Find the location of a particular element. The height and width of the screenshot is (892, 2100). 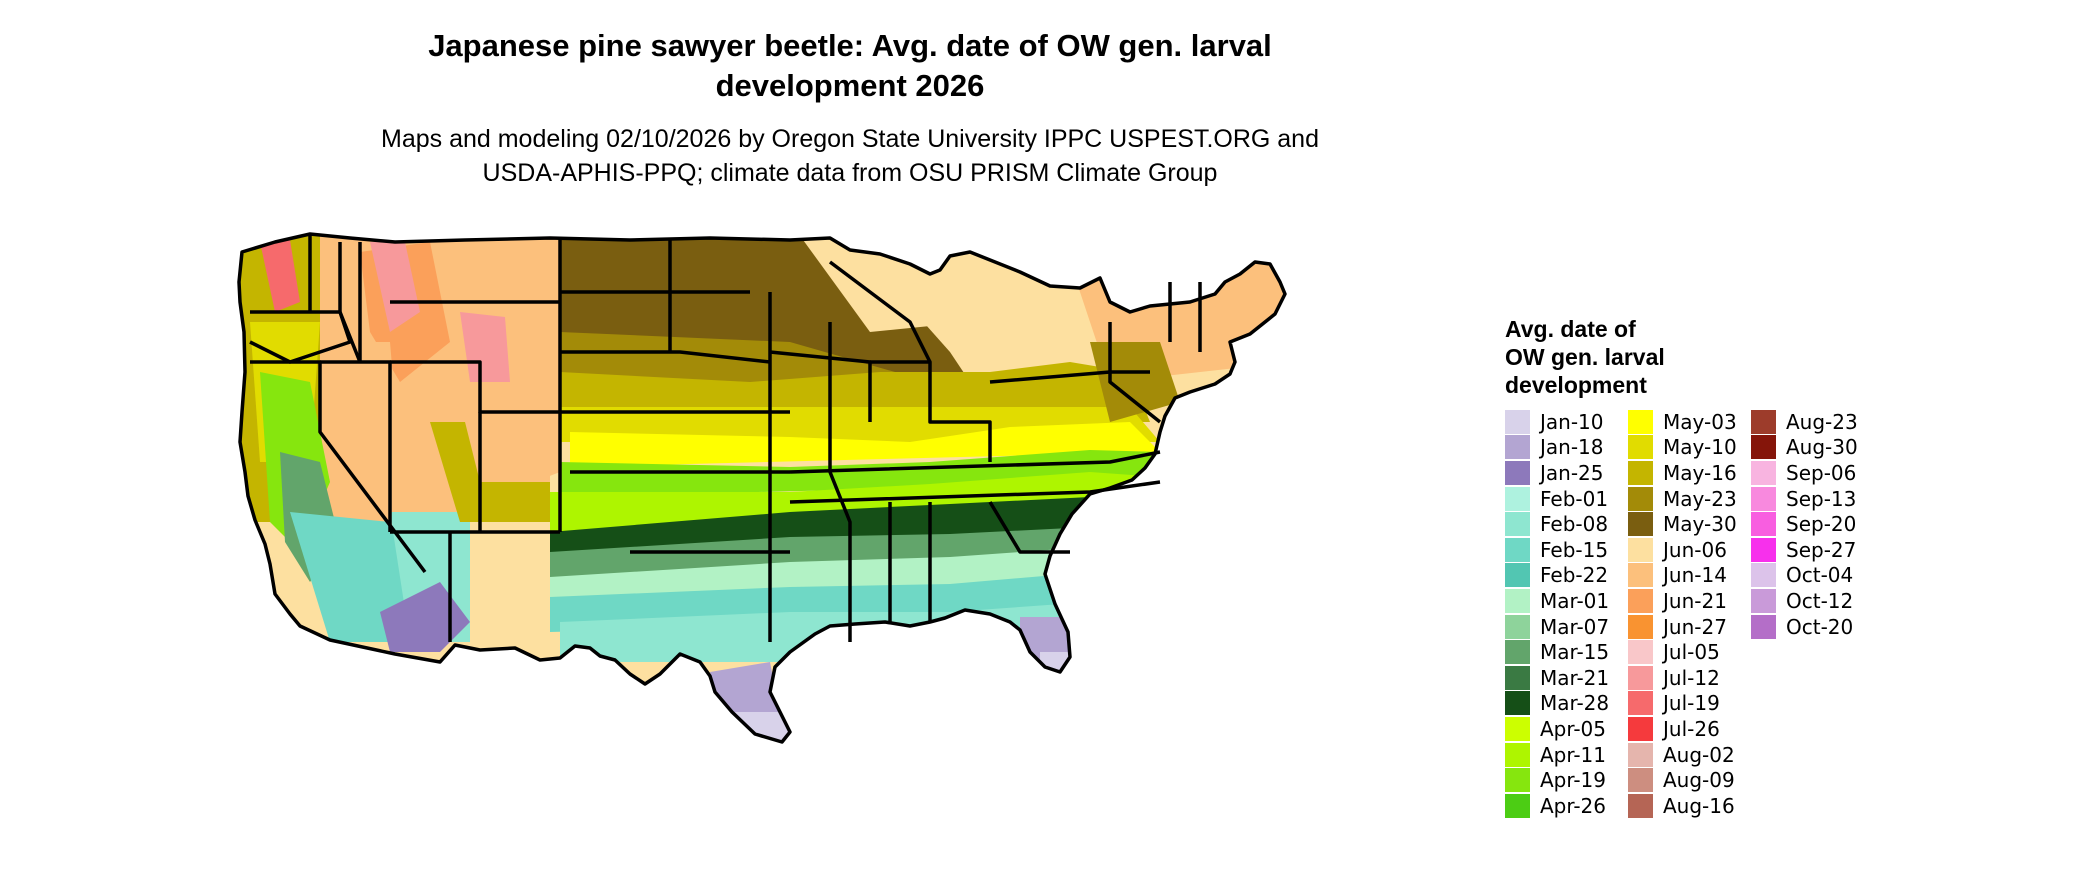

border-wyoming-colorado is located at coordinates (475, 387).